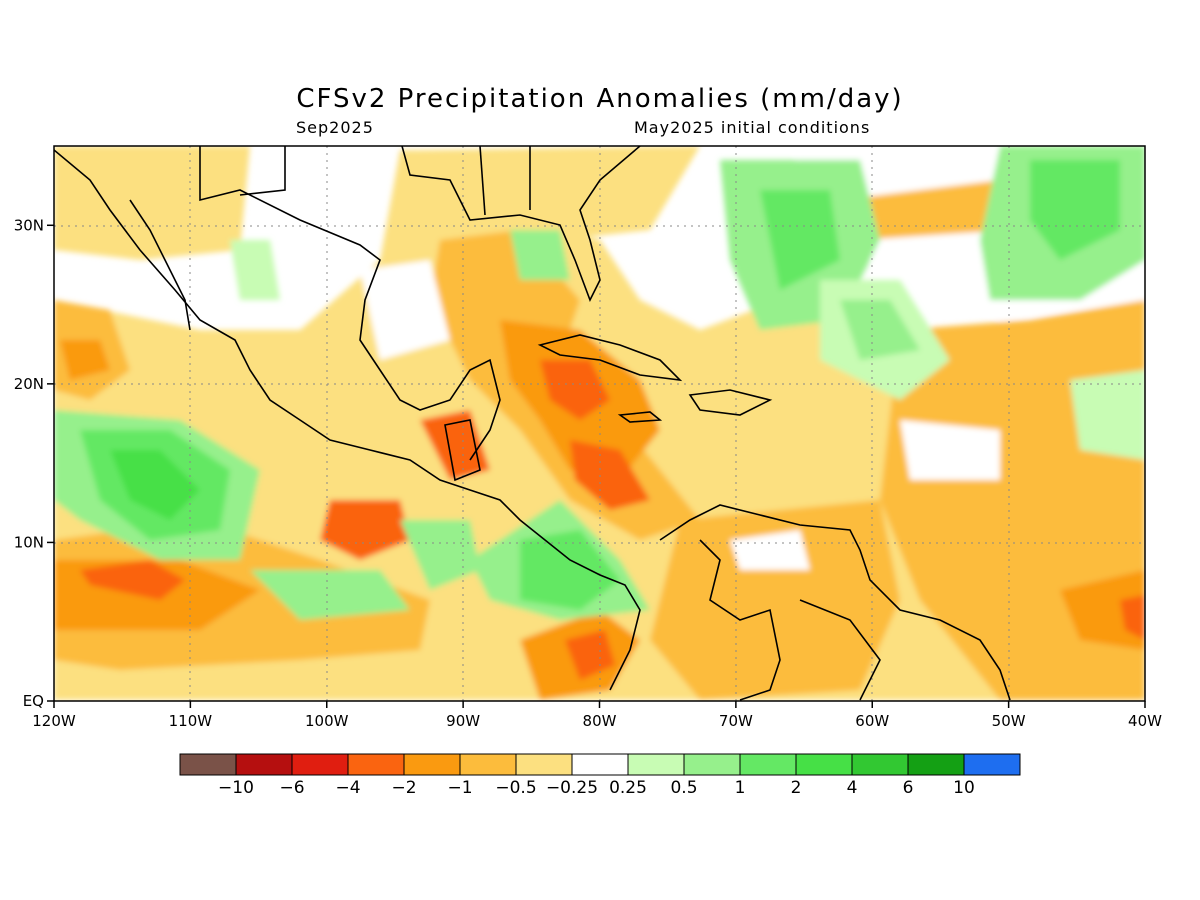 The width and height of the screenshot is (1200, 900). I want to click on lat-tick-label: 30N, so click(29, 225).